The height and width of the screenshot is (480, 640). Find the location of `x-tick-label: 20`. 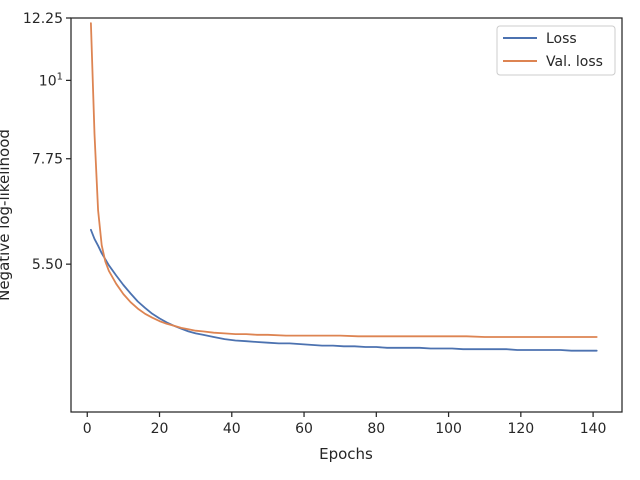

x-tick-label: 20 is located at coordinates (160, 429).